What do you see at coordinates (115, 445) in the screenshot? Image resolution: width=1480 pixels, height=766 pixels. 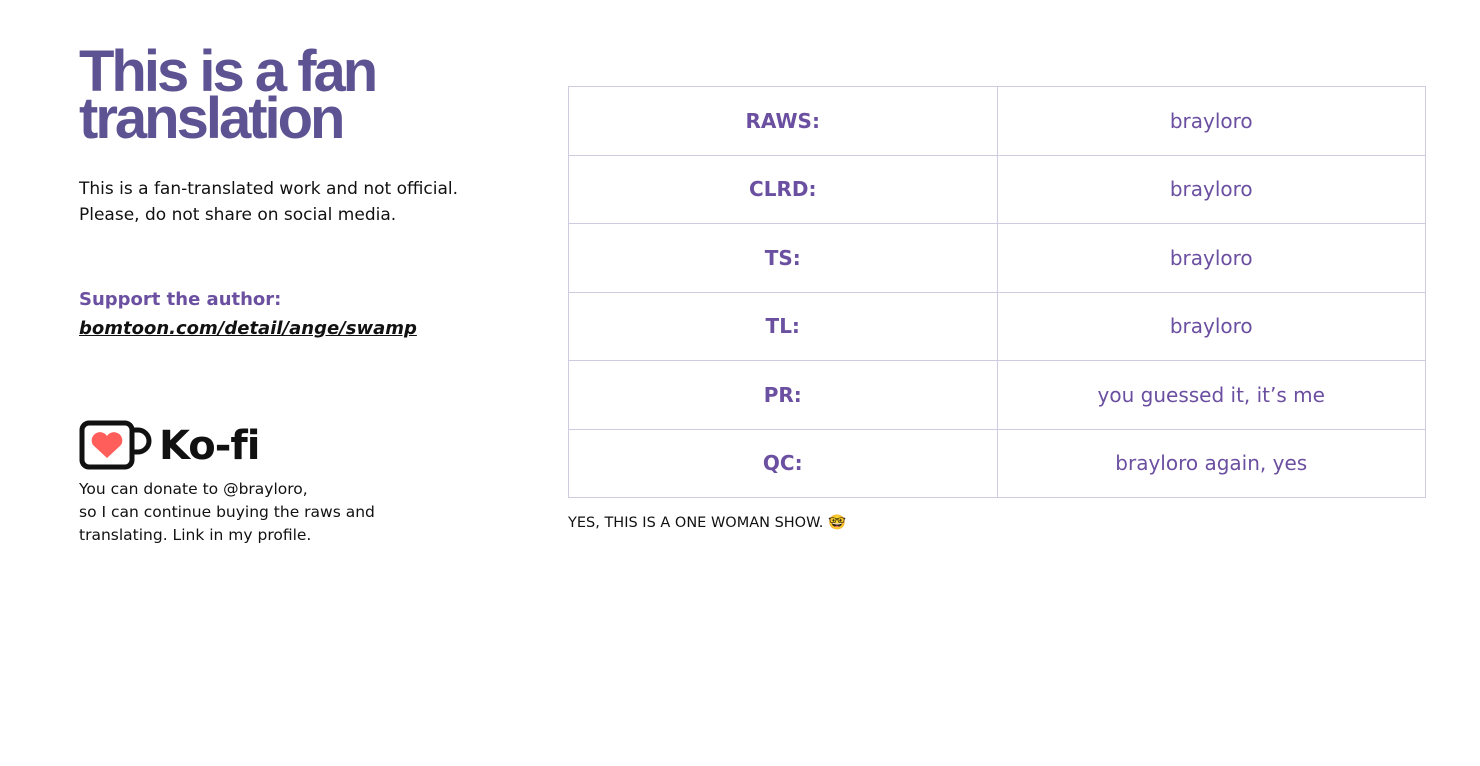 I see `kofi-cup-heart-icon` at bounding box center [115, 445].